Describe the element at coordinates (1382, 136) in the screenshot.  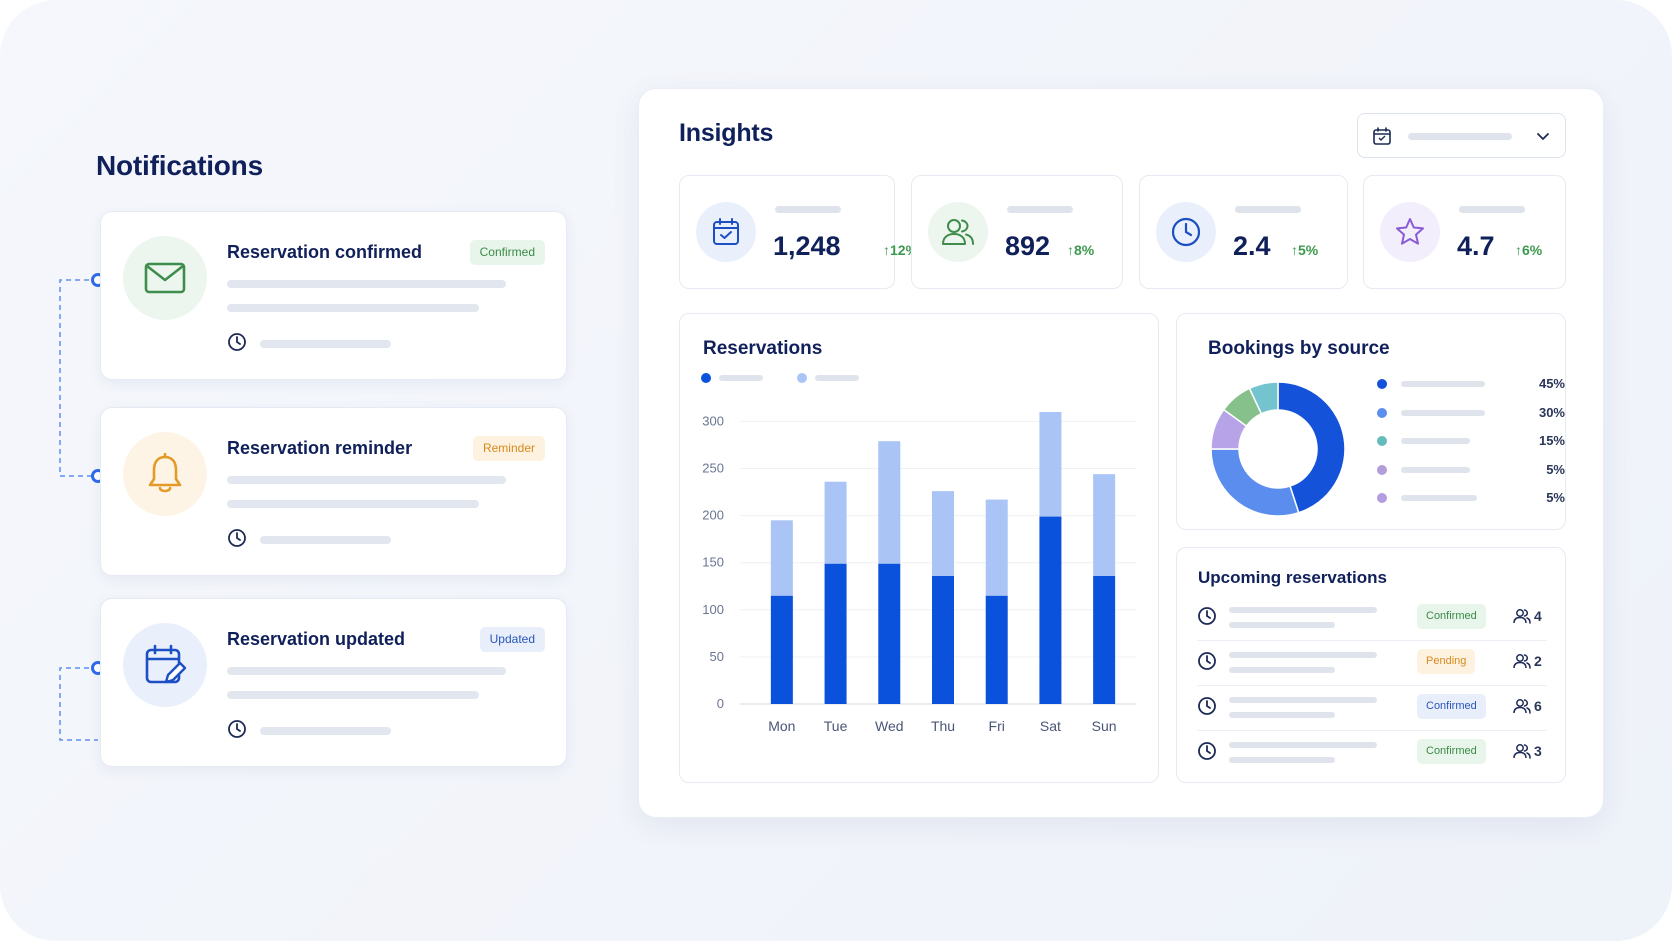
I see `calendar-icon` at that location.